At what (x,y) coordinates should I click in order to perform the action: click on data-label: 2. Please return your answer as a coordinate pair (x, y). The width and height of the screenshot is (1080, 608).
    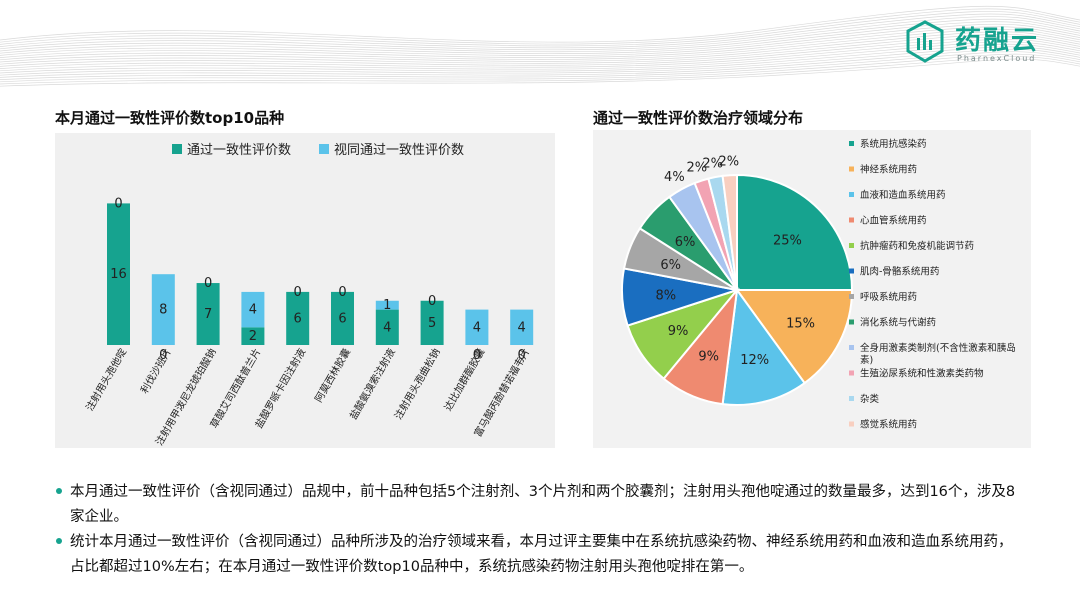
    Looking at the image, I should click on (253, 336).